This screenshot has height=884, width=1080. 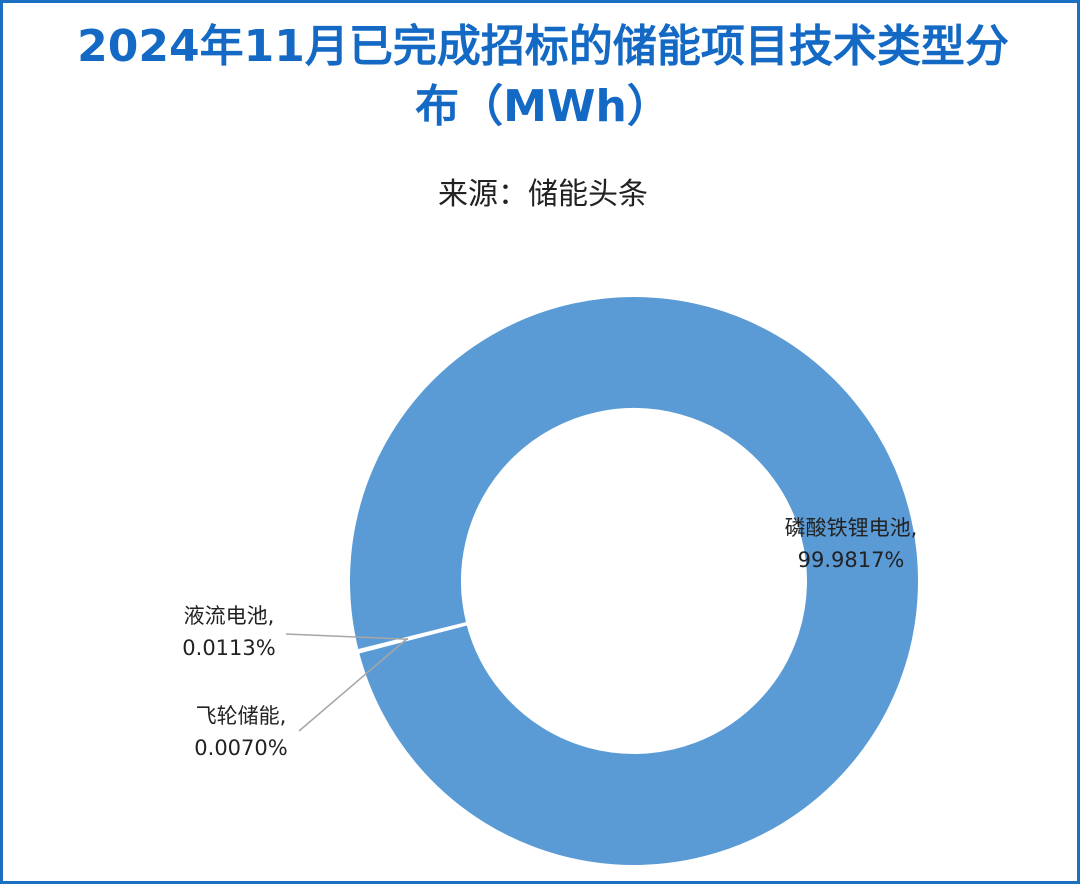 What do you see at coordinates (240, 748) in the screenshot?
I see `slice-label-value-3: 0.0070%` at bounding box center [240, 748].